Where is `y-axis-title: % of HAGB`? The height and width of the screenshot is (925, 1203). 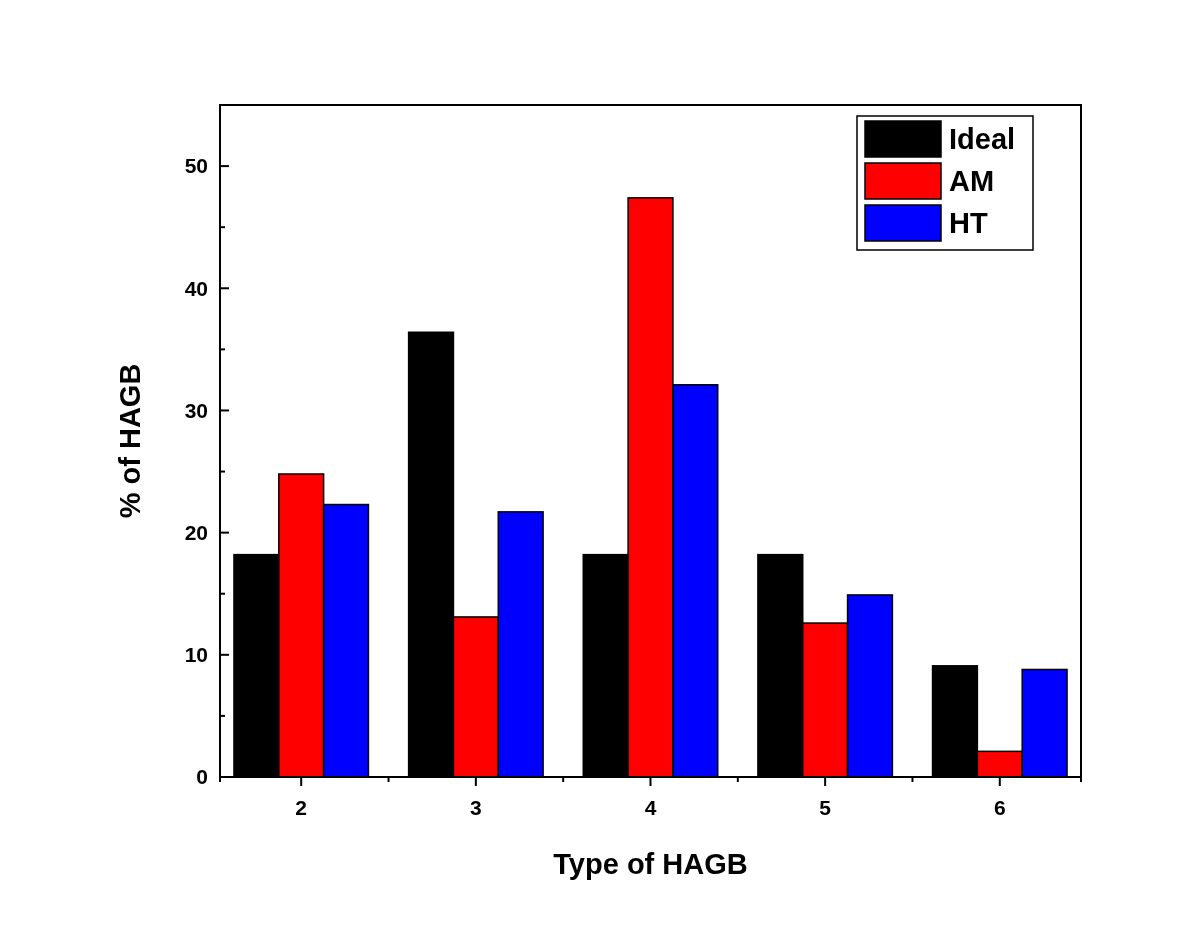
y-axis-title: % of HAGB is located at coordinates (130, 441).